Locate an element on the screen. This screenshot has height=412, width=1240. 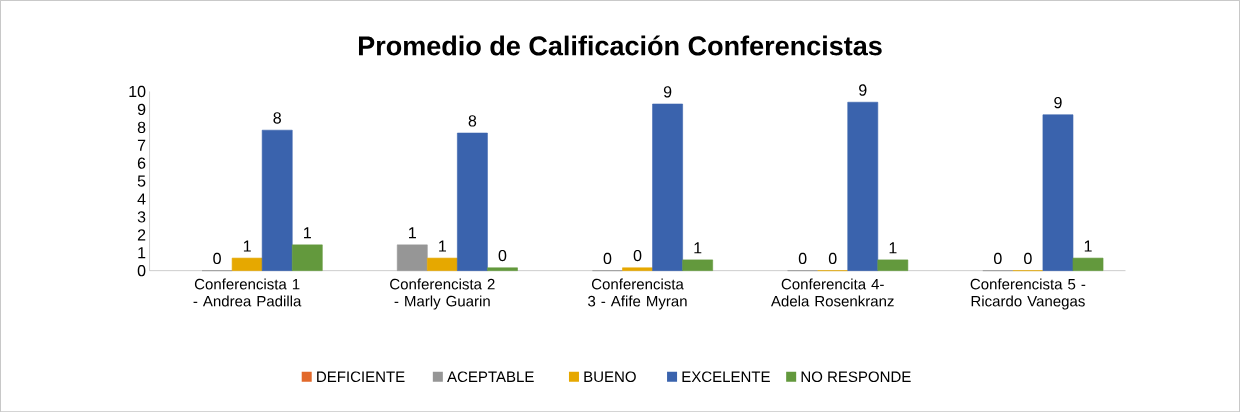
x-tick-label: Conferencista 5 - Ricardo Vanegas is located at coordinates (1028, 294).